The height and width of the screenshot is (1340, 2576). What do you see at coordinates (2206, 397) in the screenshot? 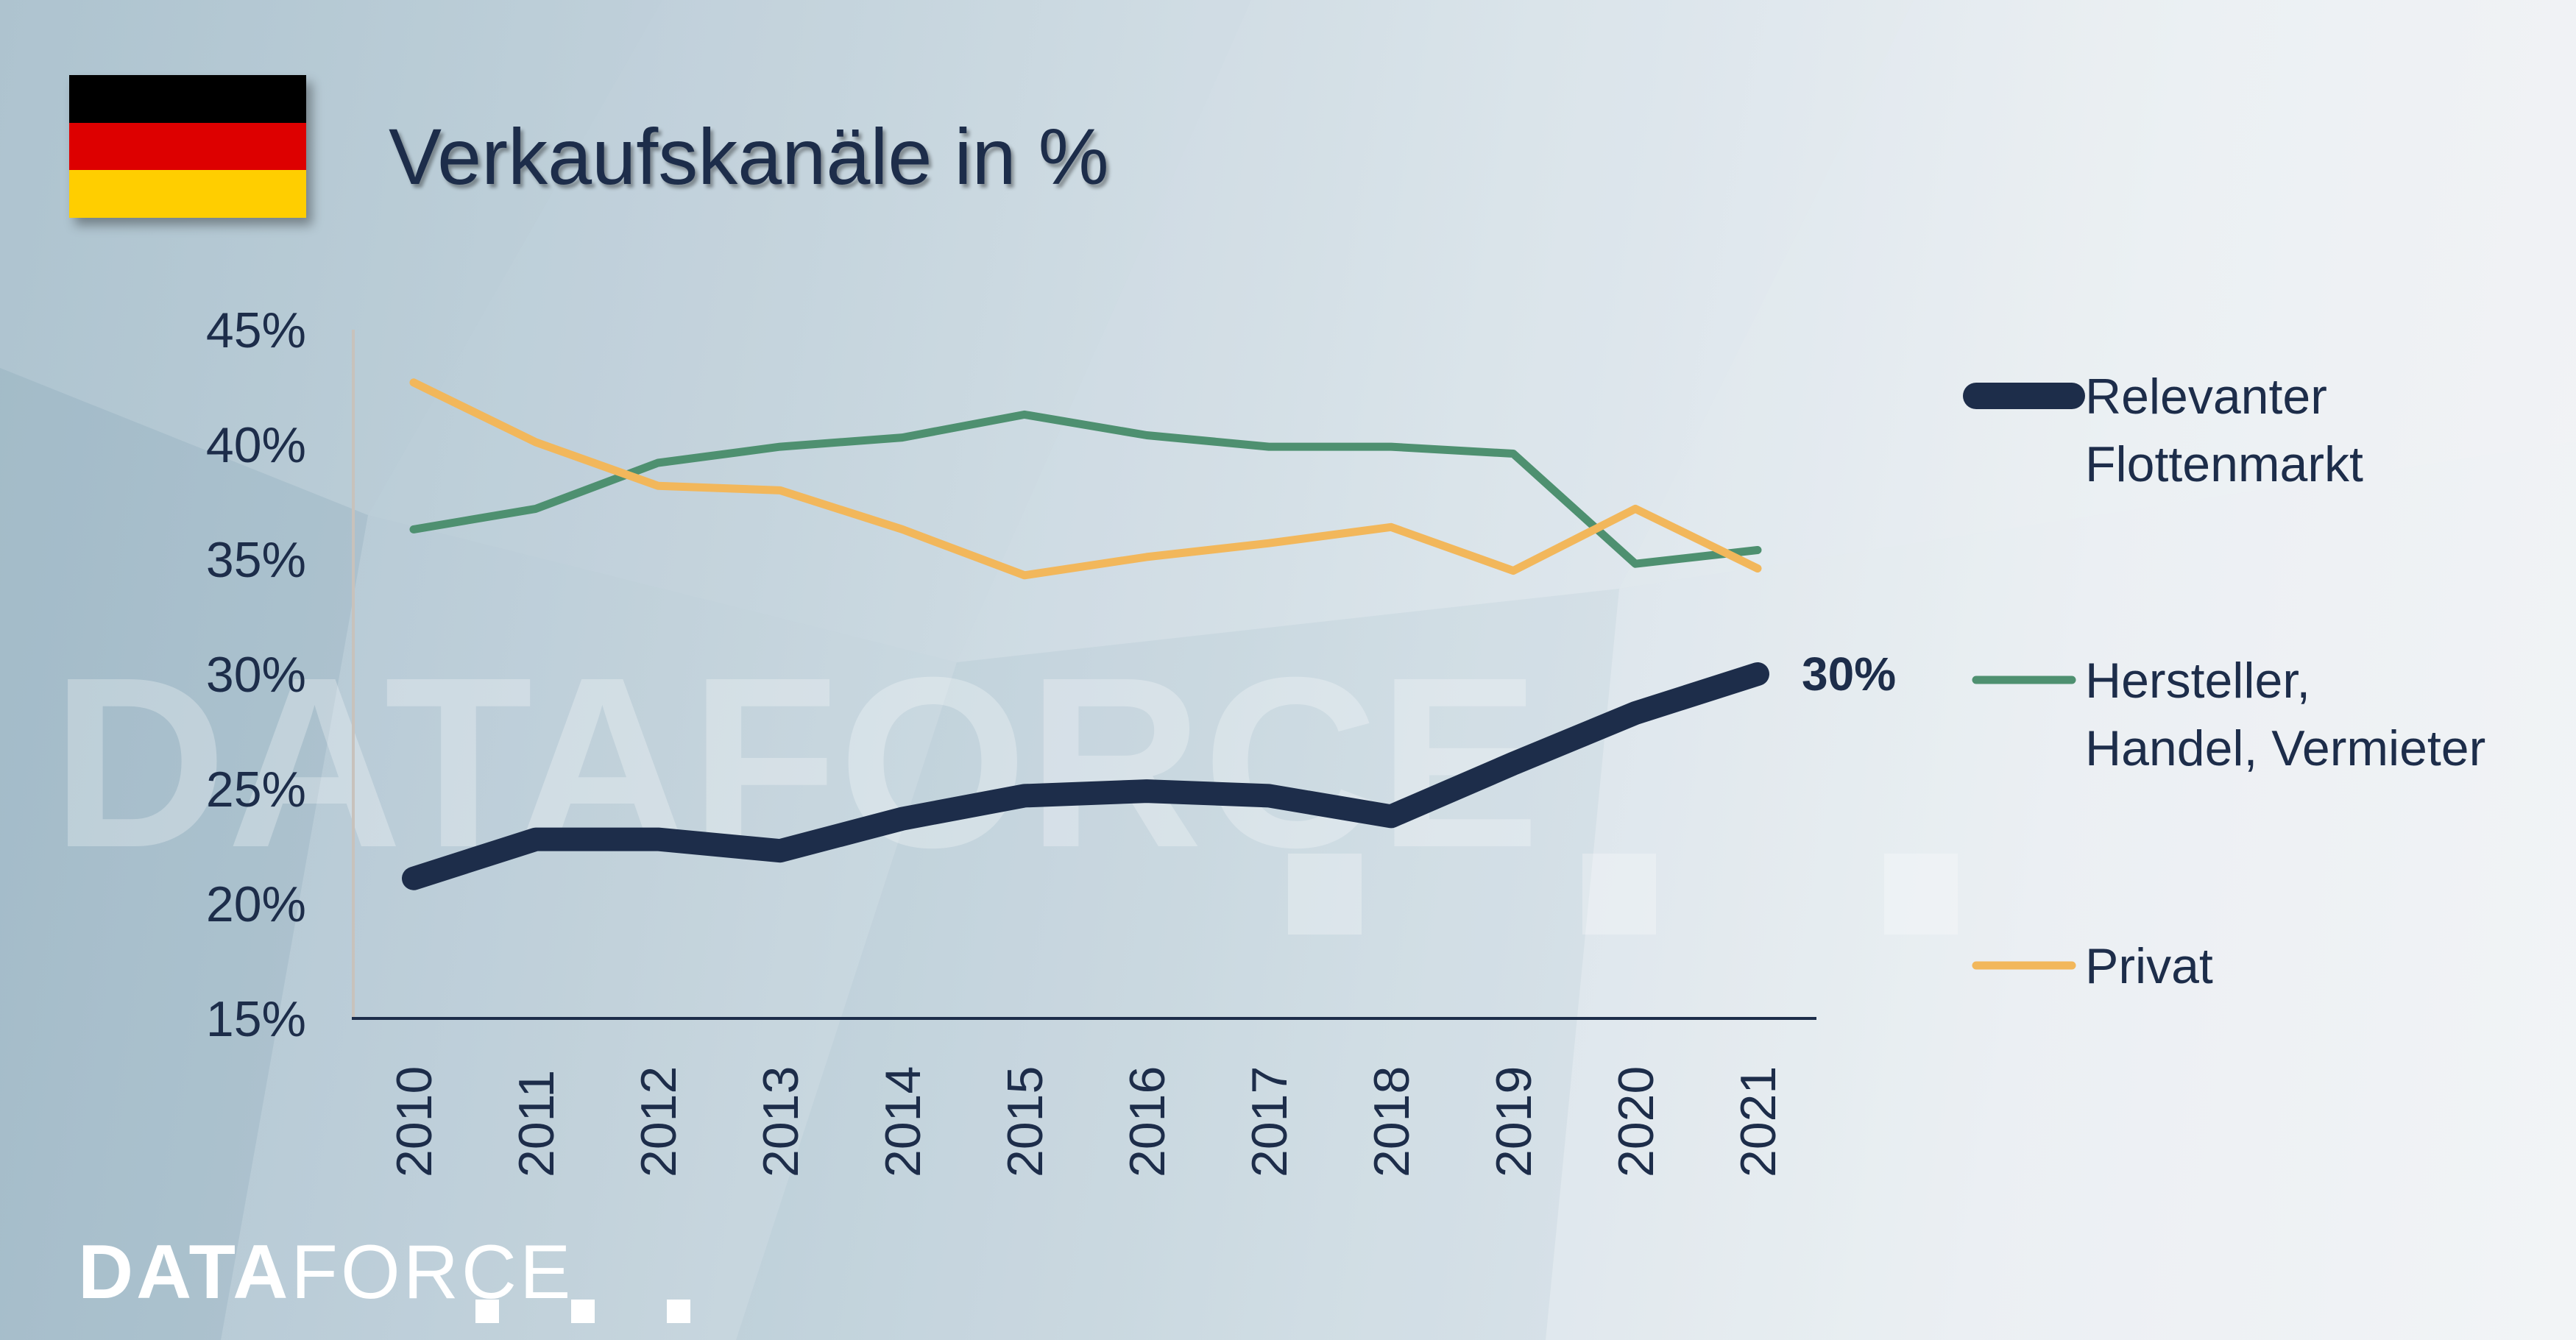
I see `legend-label: Relevanter` at bounding box center [2206, 397].